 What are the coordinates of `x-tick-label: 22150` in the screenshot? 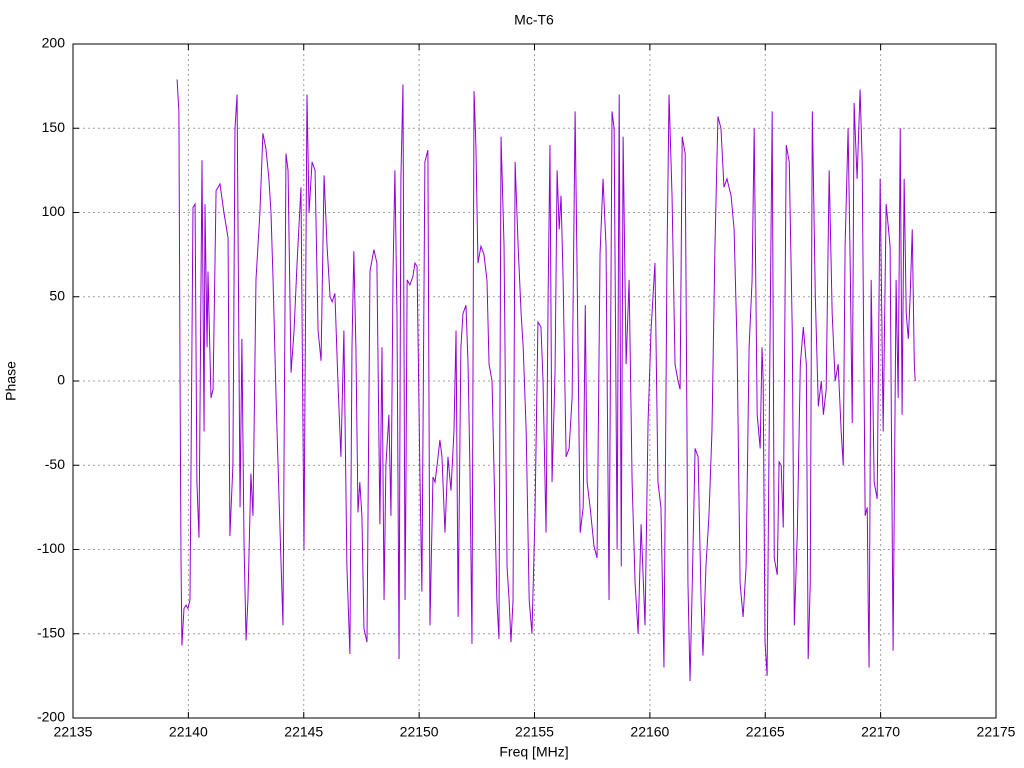 It's located at (419, 732).